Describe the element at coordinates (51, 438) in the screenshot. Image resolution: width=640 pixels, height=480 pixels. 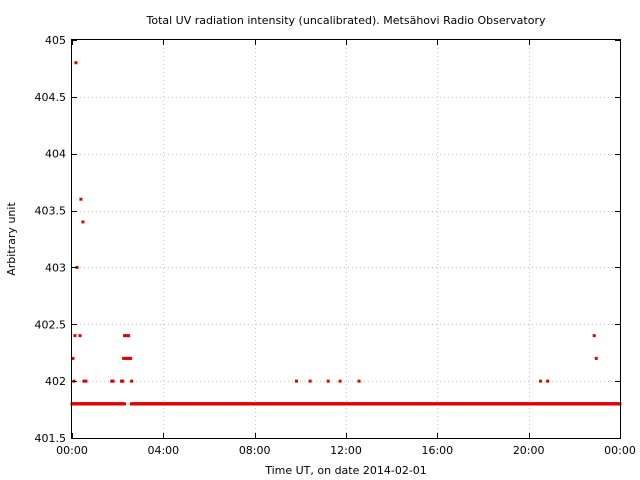
I see `y-tick-label: 401.5` at that location.